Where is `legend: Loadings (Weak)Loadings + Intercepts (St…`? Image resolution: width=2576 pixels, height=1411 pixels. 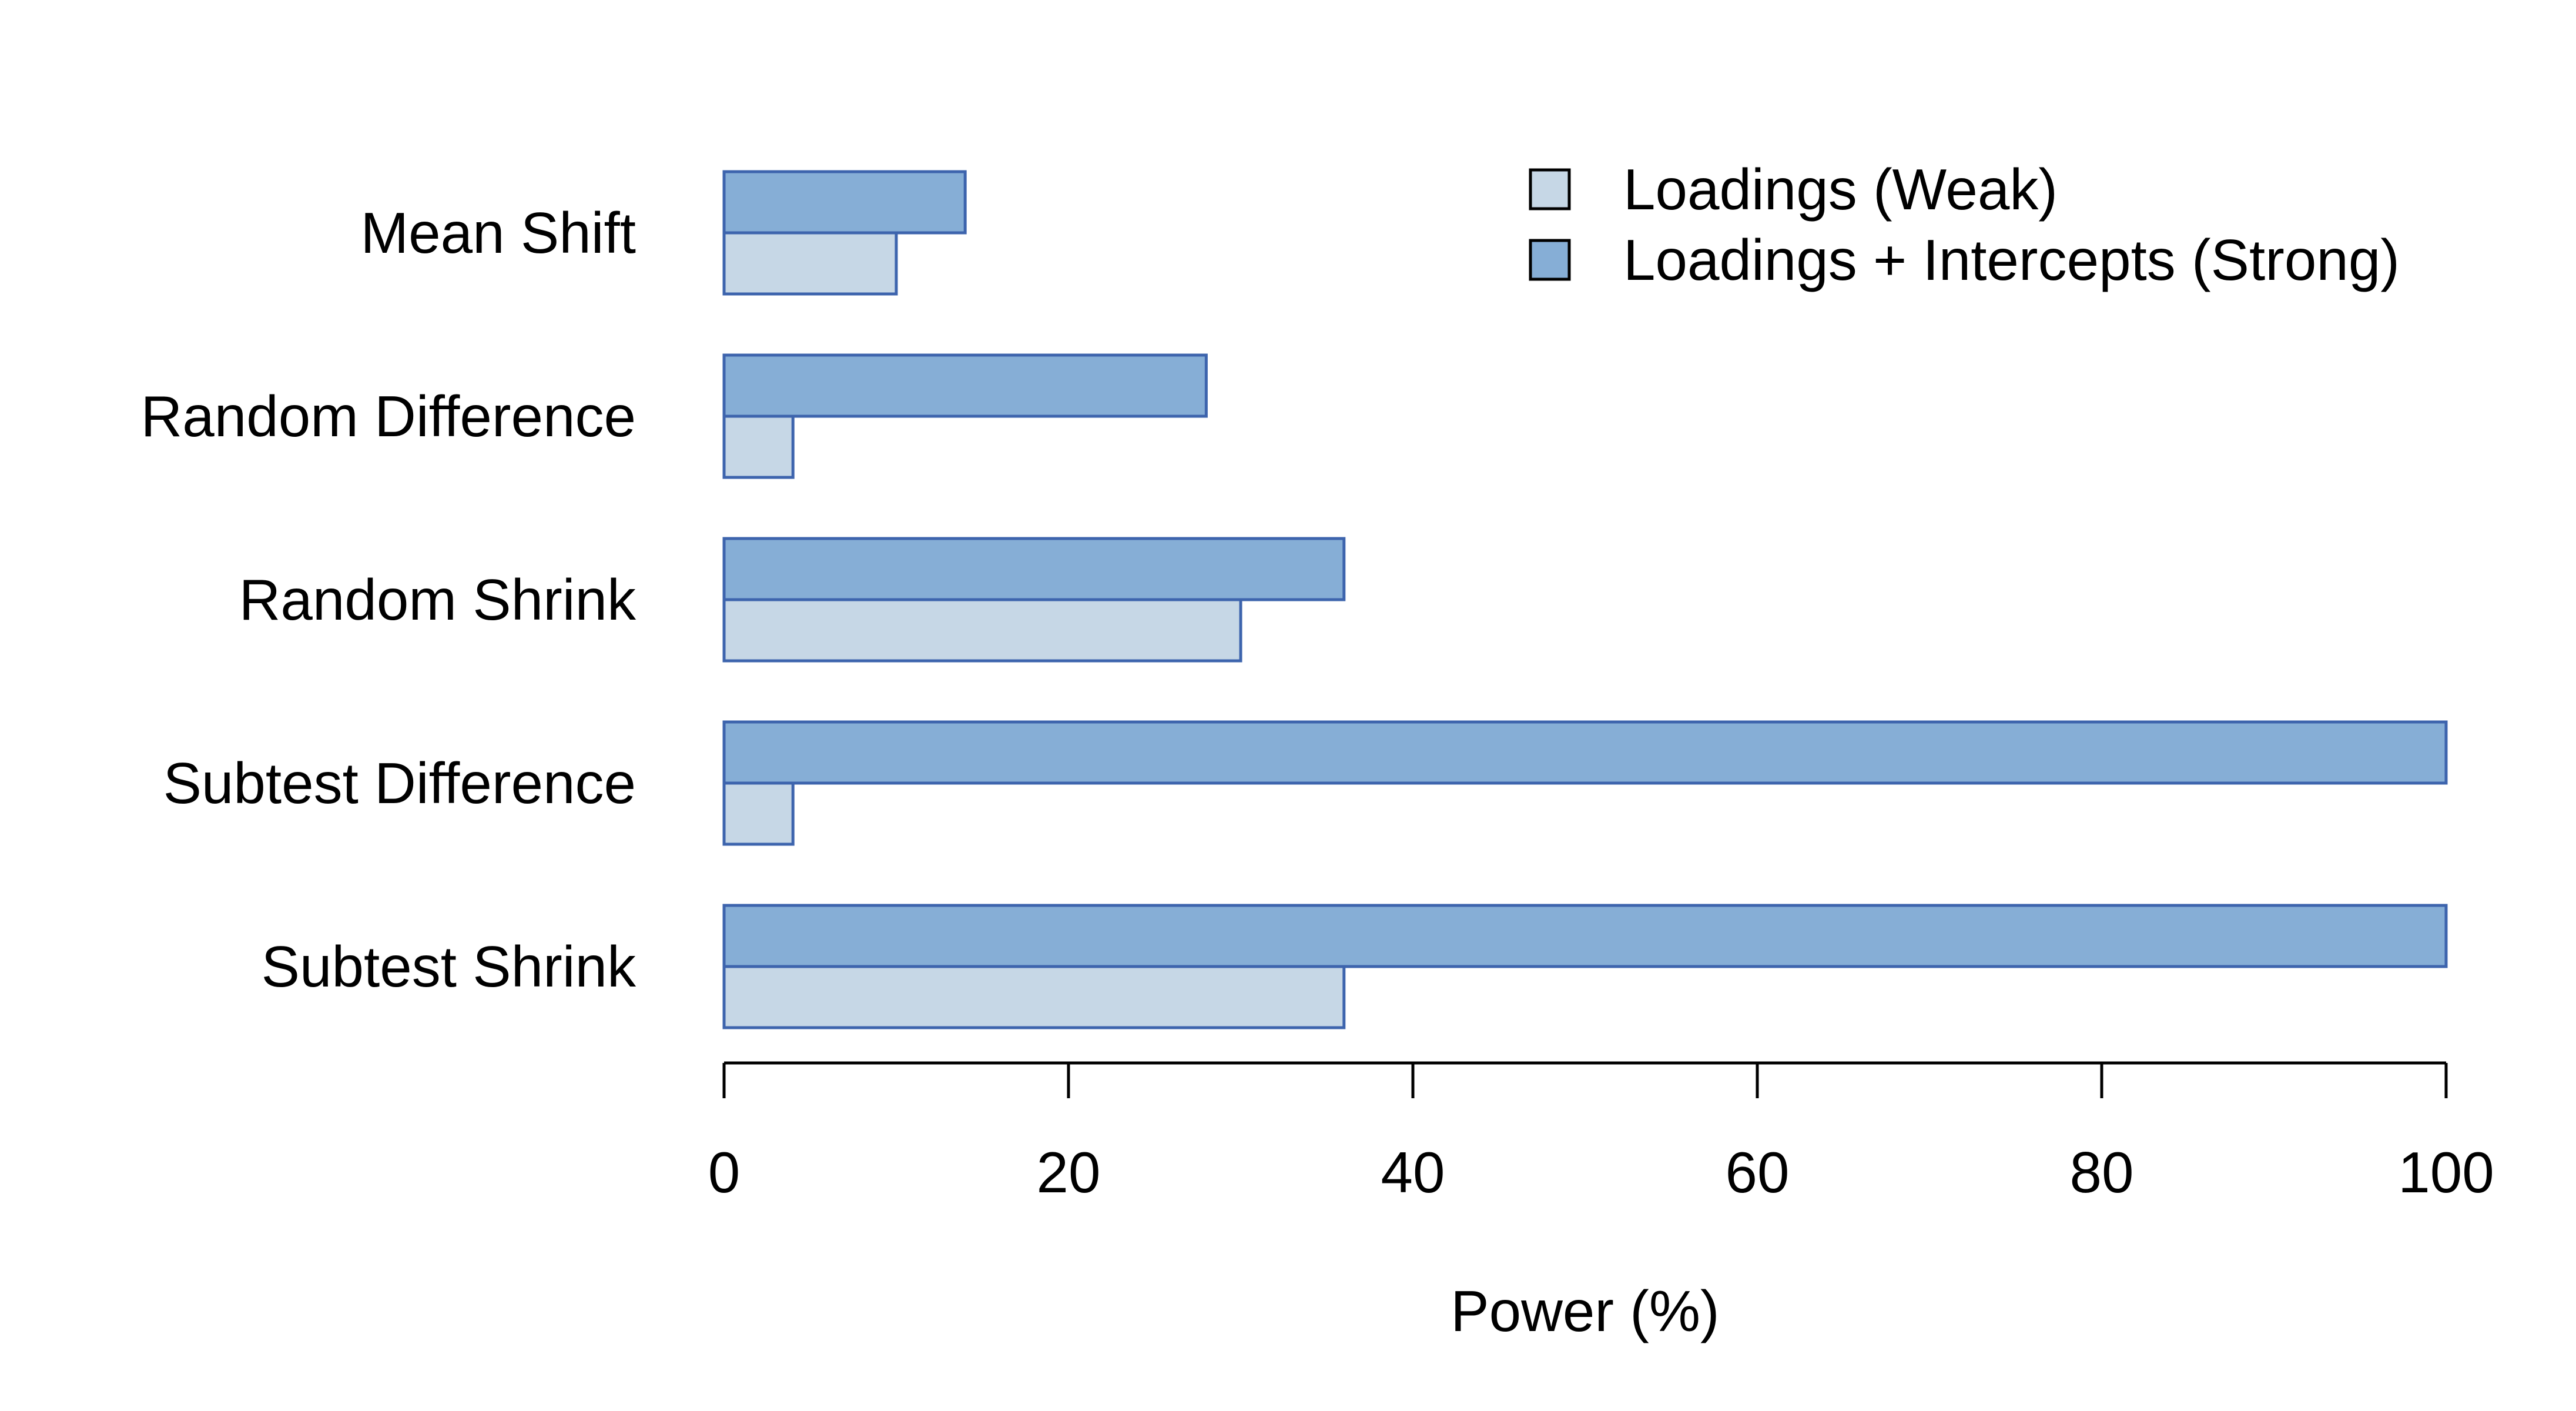
legend: Loadings (Weak)Loadings + Intercepts (St… is located at coordinates (1964, 224).